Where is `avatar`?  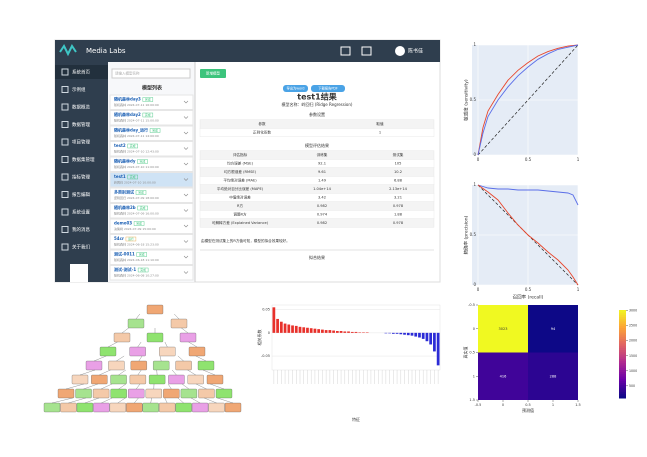 avatar is located at coordinates (400, 51).